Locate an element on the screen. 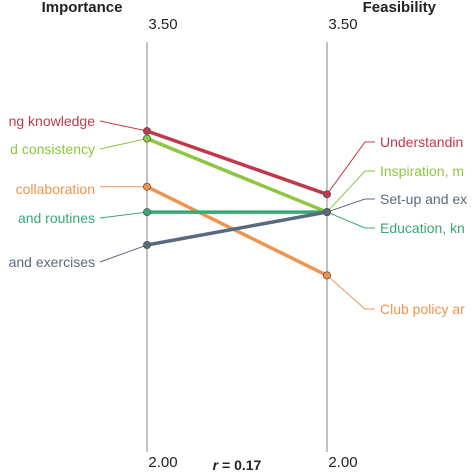 The width and height of the screenshot is (474, 474). right-label-0: Understandin is located at coordinates (421, 142).